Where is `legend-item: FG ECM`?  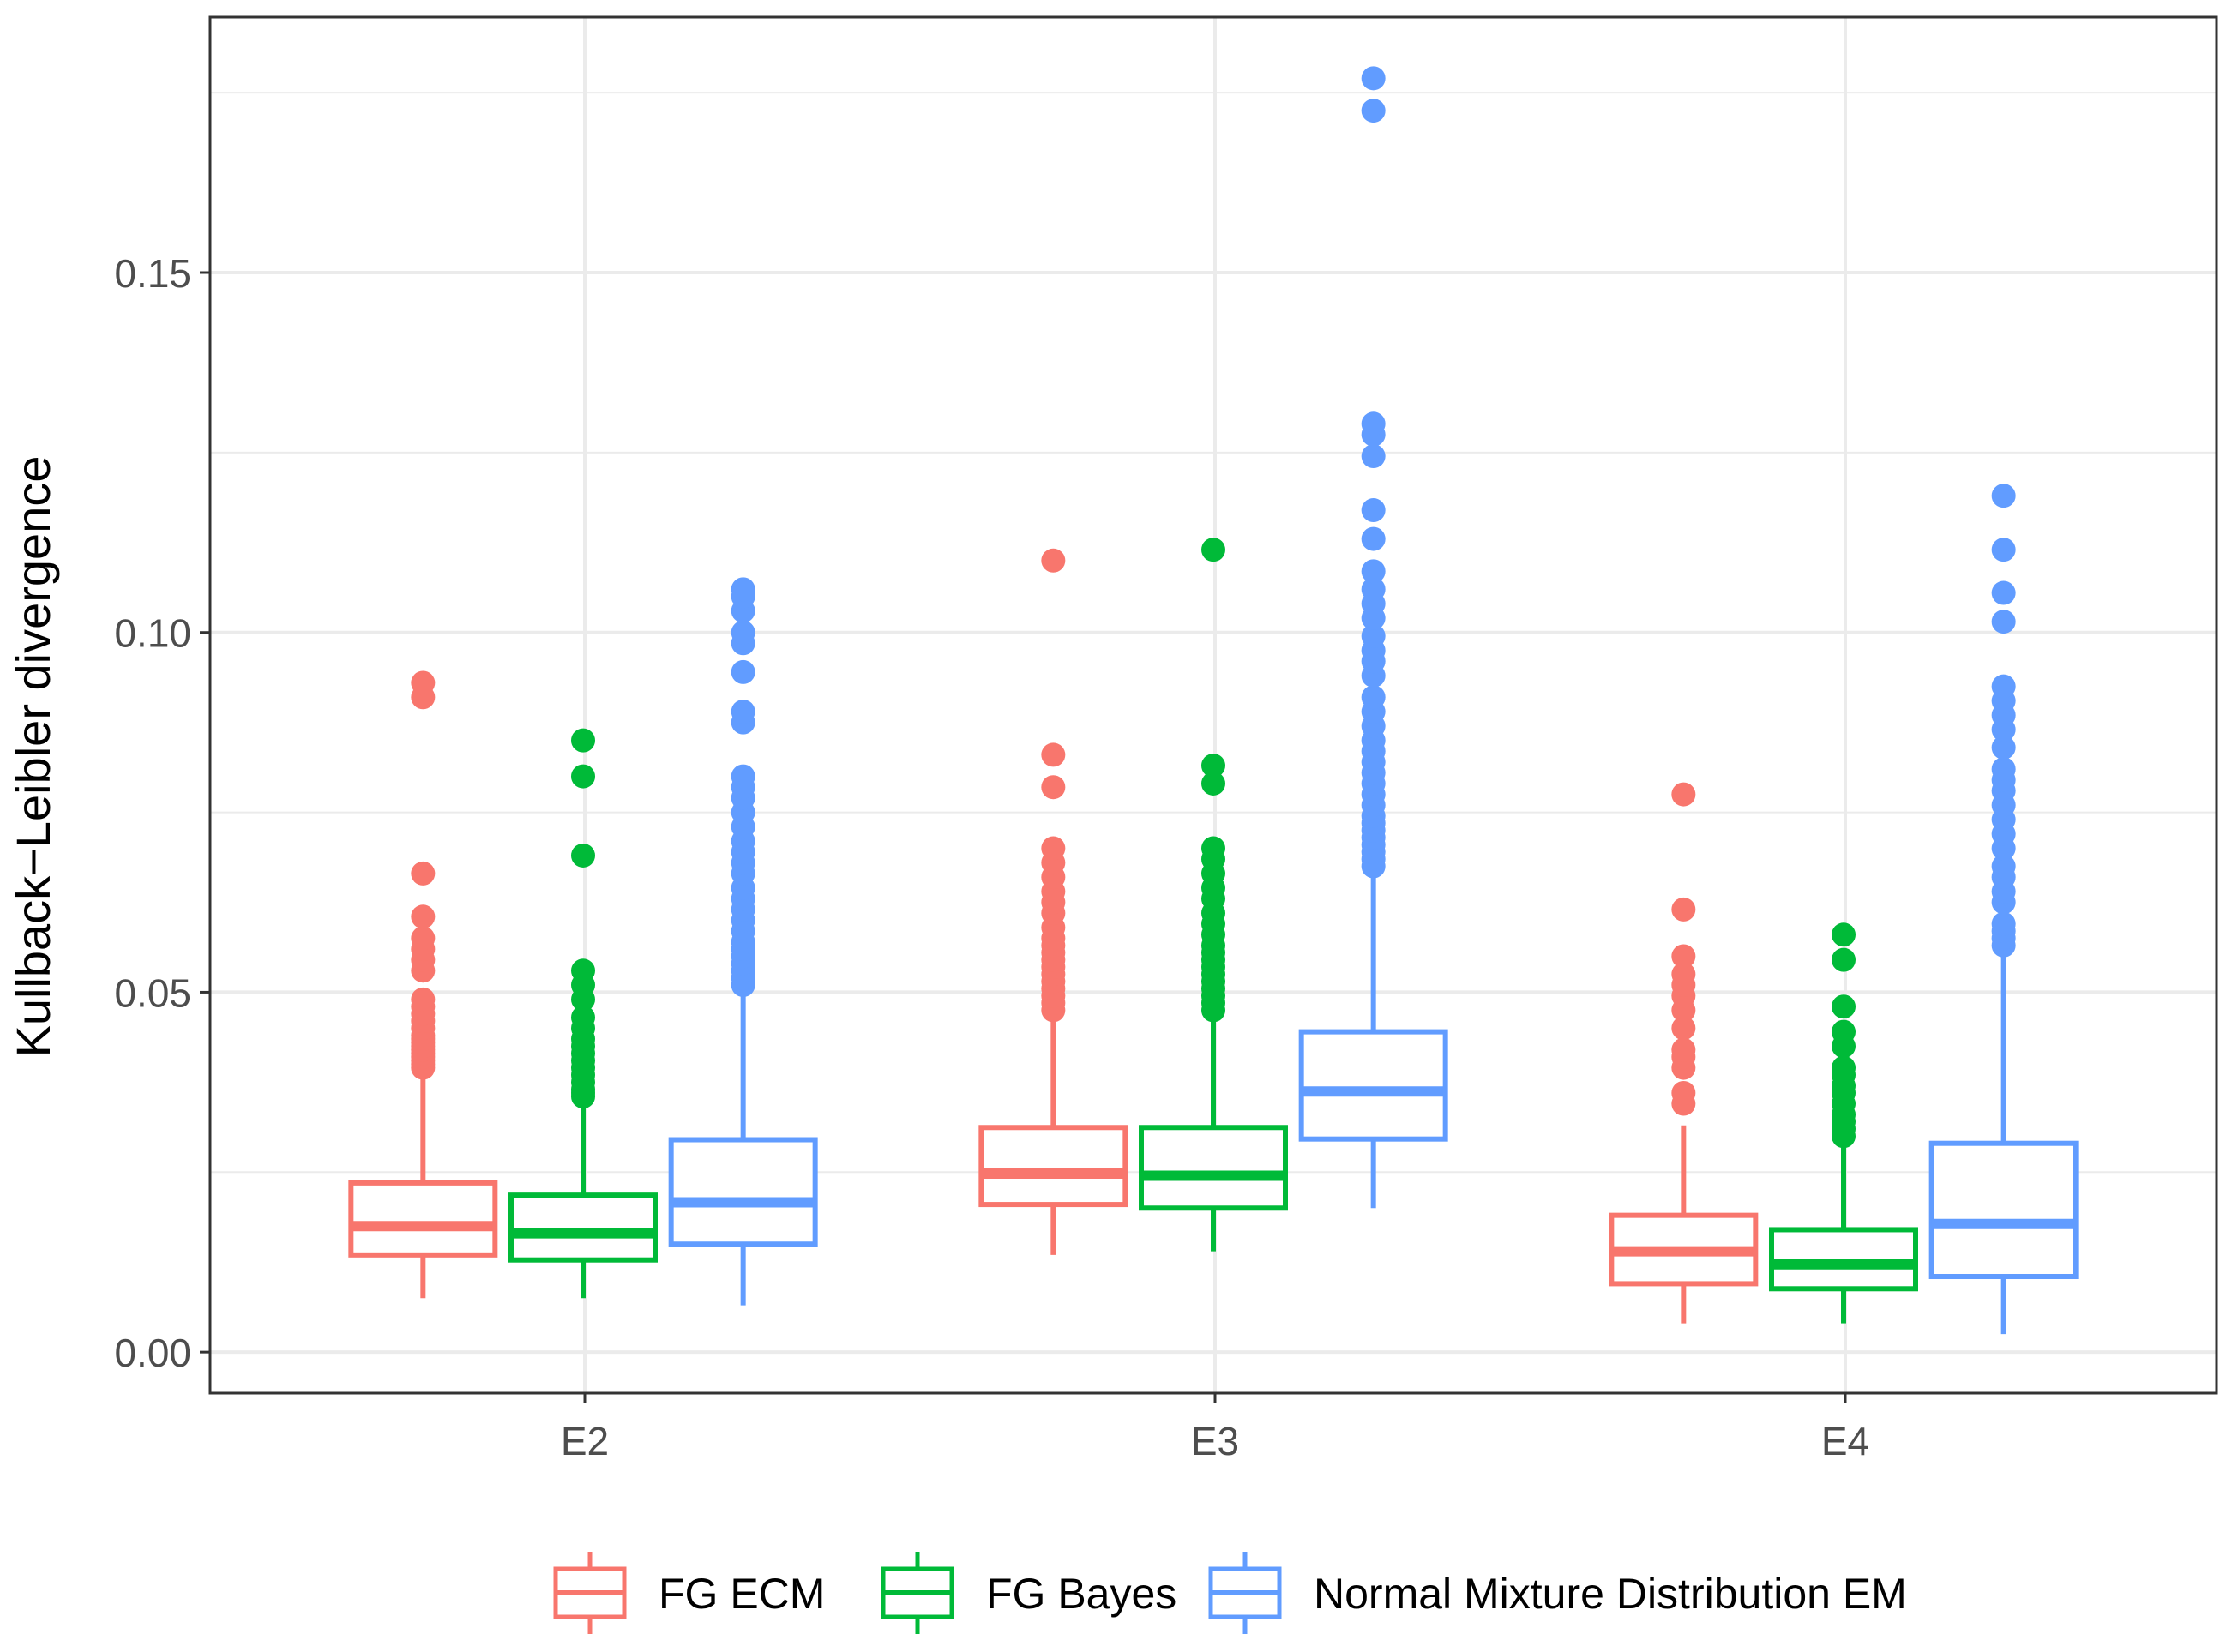
legend-item: FG ECM is located at coordinates (689, 1593).